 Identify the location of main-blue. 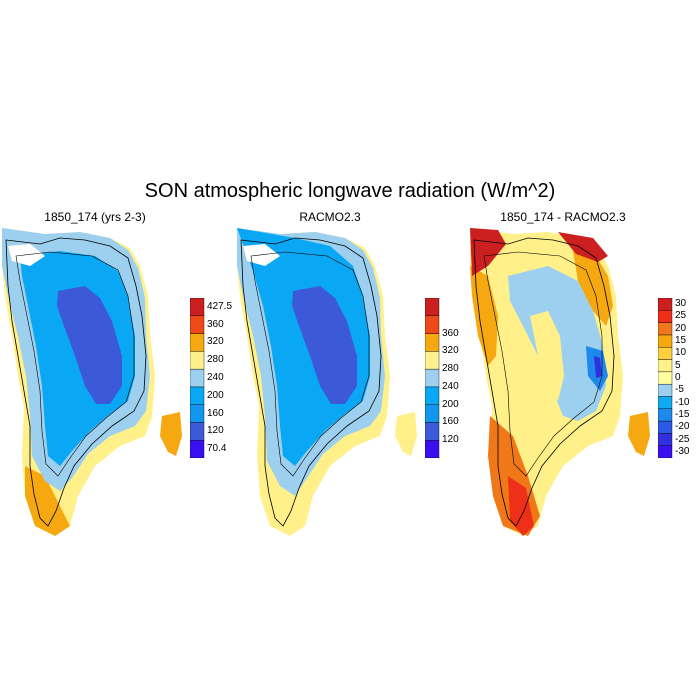
(303, 347).